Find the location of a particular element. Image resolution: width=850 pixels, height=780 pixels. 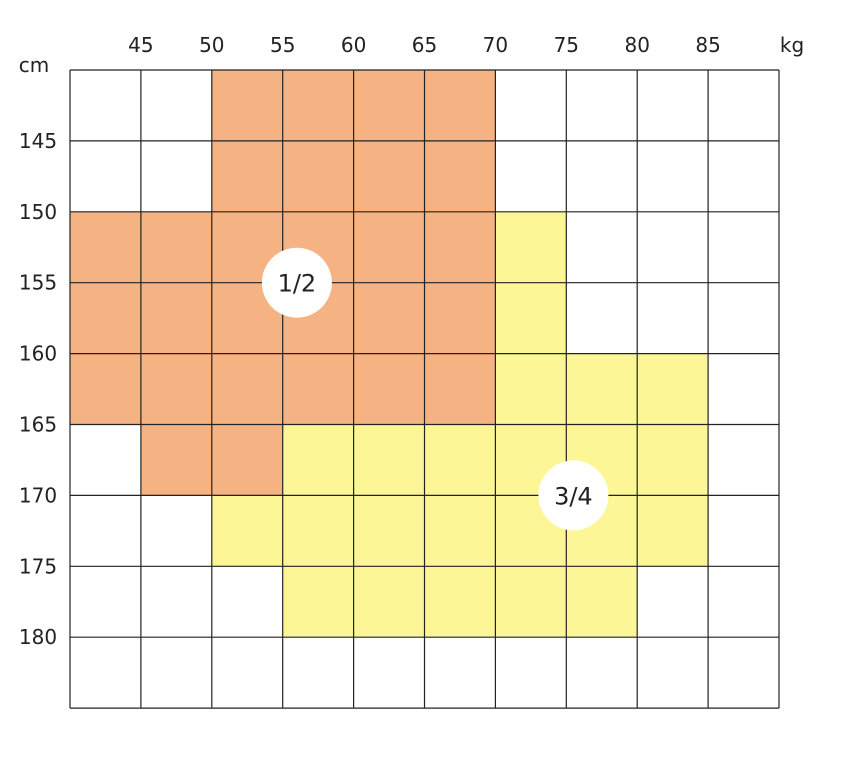

x-axis-ticks: 45 50 55 60 65 70 75 80 85 is located at coordinates (424, 45).